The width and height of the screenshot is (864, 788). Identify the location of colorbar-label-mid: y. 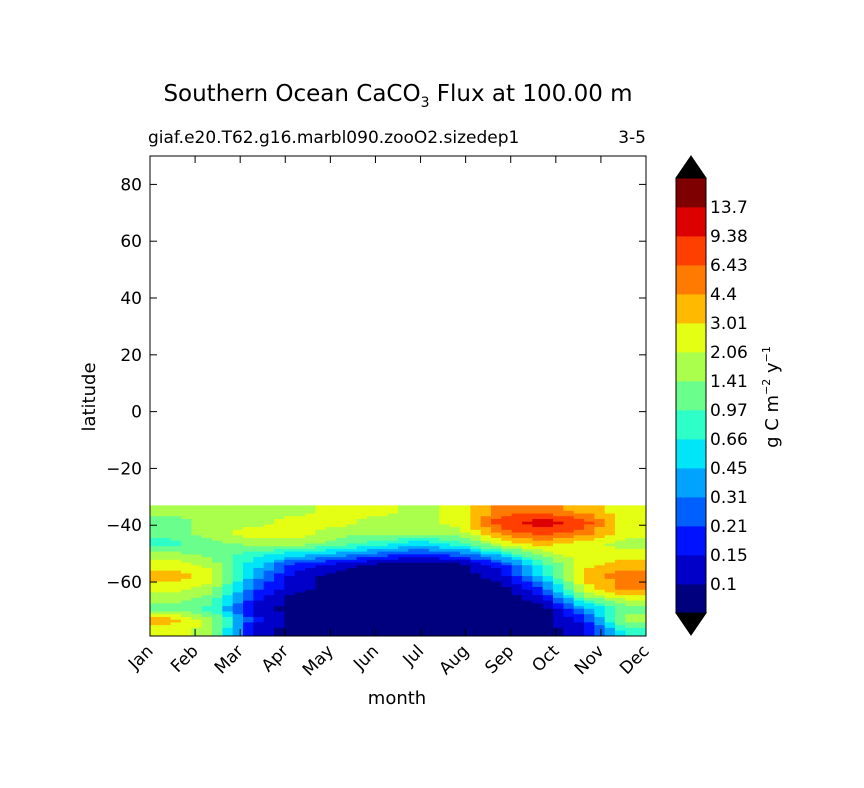
(772, 370).